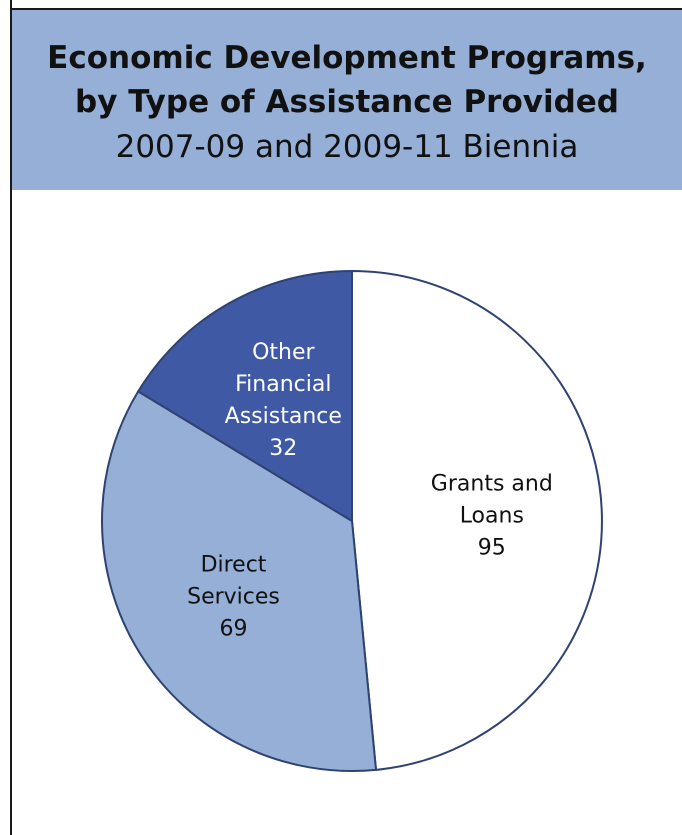 The image size is (682, 835). What do you see at coordinates (492, 483) in the screenshot?
I see `pie-slice-label-line: Grants and` at bounding box center [492, 483].